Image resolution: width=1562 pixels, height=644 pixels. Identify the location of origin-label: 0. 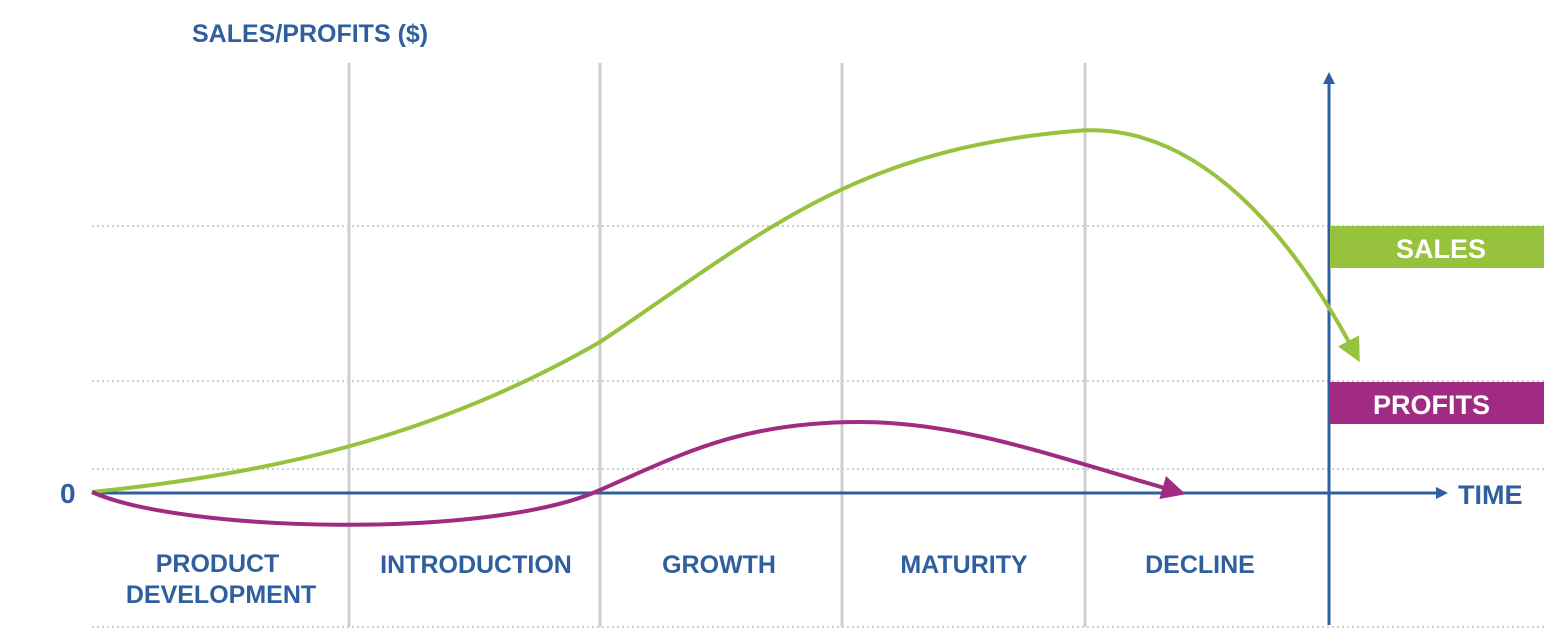
(68, 493).